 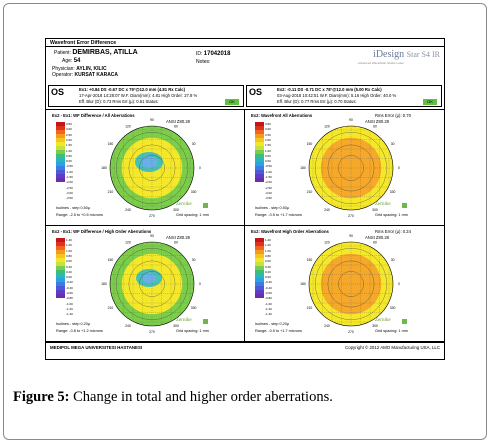 What do you see at coordinates (205, 205) in the screenshot?
I see `zernike-indicator` at bounding box center [205, 205].